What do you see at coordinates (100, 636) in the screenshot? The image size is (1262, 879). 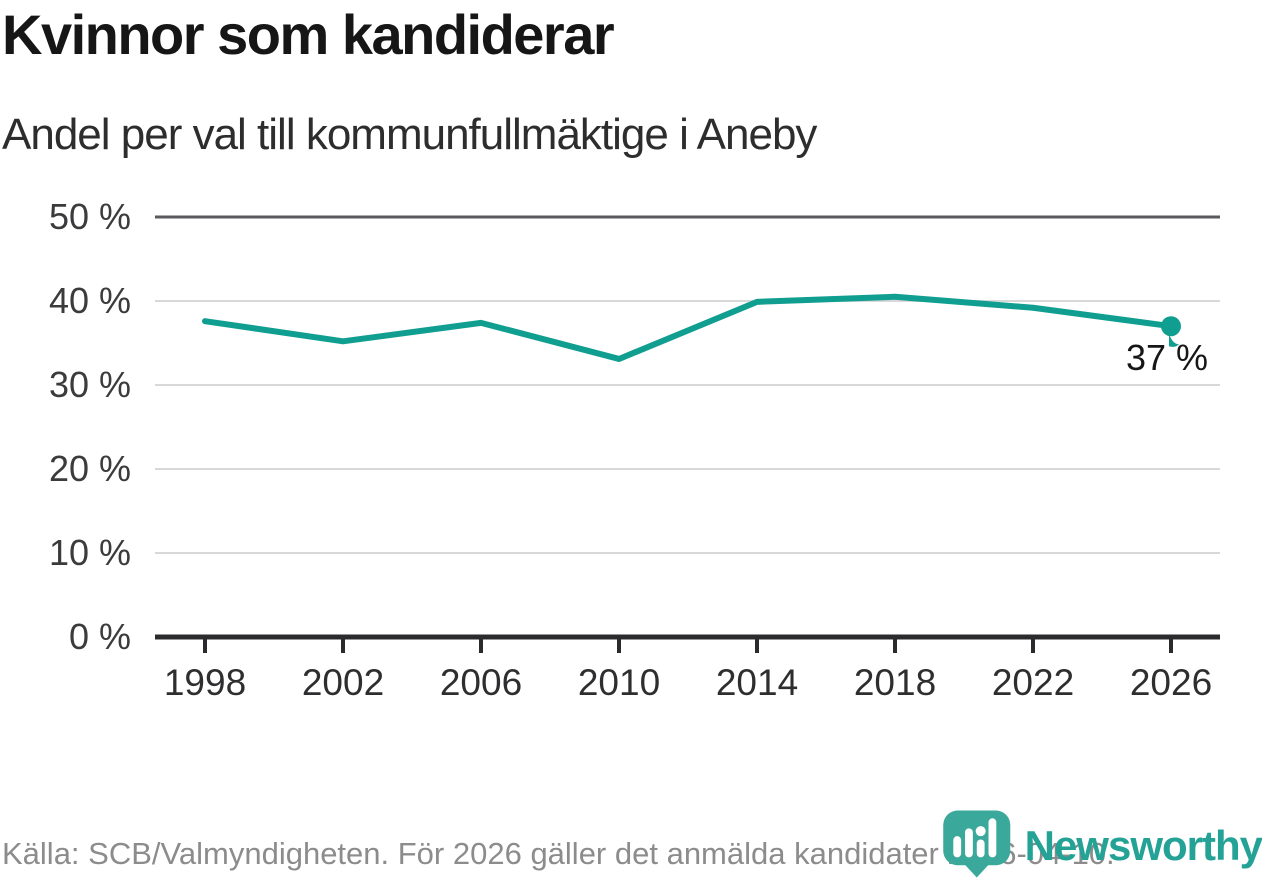 I see `y-tick-label: 0 %` at bounding box center [100, 636].